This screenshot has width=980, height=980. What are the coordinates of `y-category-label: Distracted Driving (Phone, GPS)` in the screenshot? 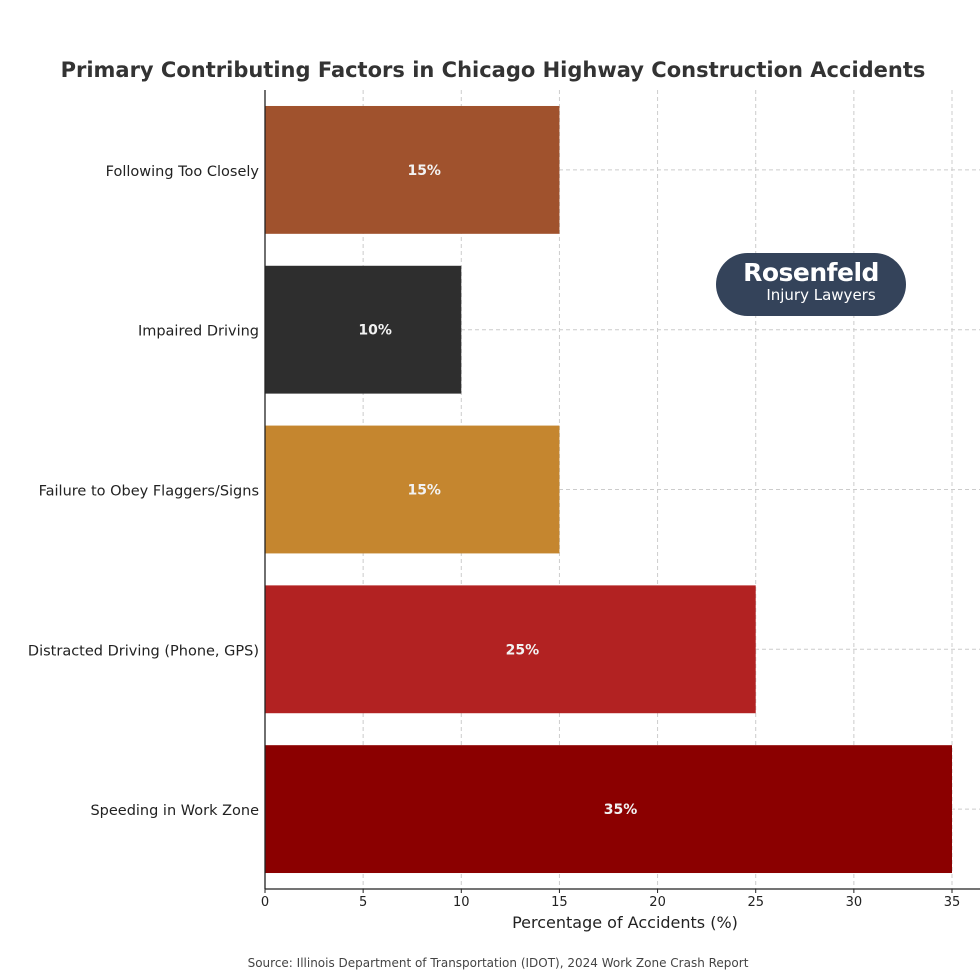 It's located at (143, 651).